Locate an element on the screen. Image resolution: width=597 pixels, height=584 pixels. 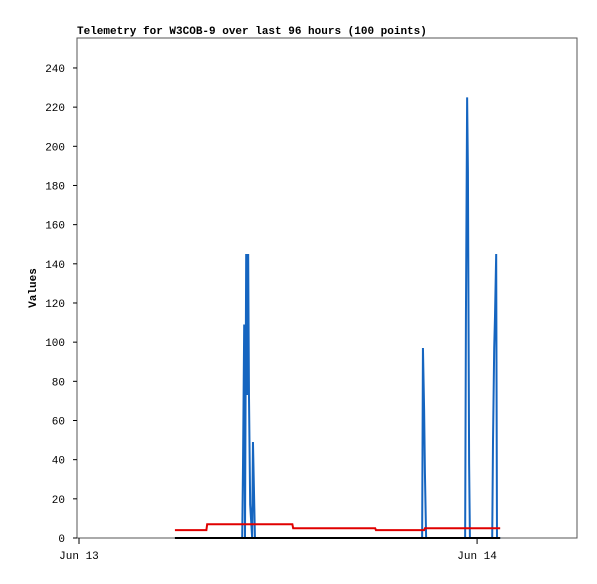
y-tick-label: 20 is located at coordinates (58, 501).